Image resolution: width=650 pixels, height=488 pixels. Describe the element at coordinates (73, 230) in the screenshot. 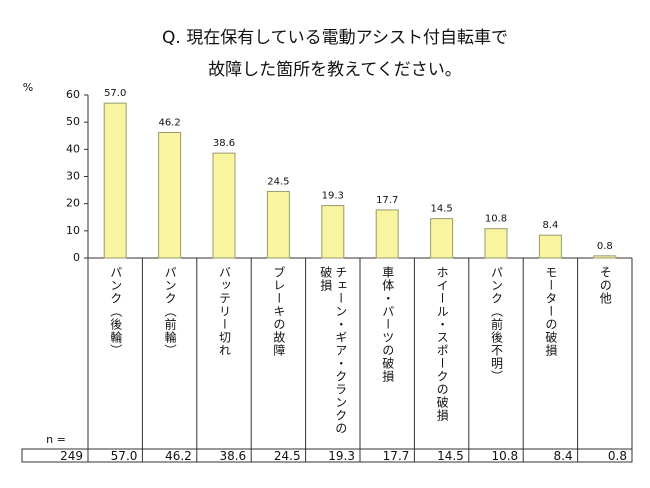

I see `y-tick-label: 10` at that location.